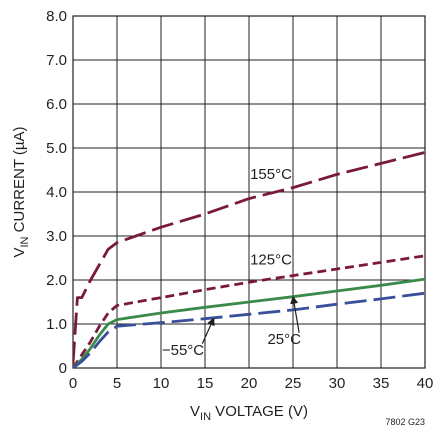 The width and height of the screenshot is (441, 433). I want to click on x-tick-label-0: 0, so click(73, 383).